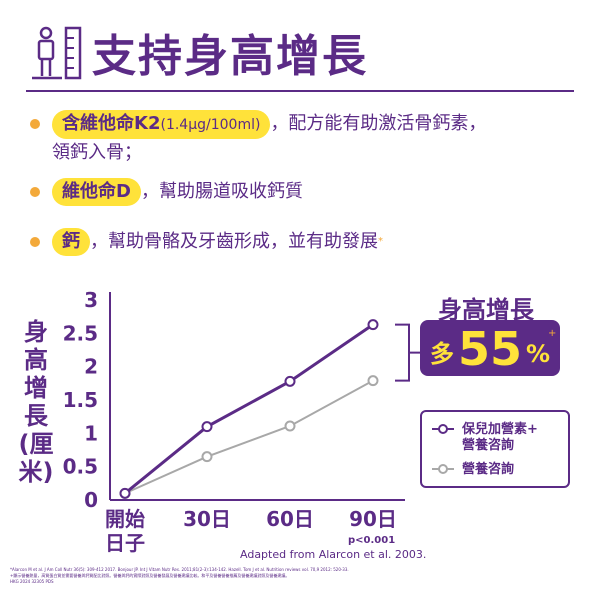  Describe the element at coordinates (80, 333) in the screenshot. I see `y-tick-label: 2.5` at that location.